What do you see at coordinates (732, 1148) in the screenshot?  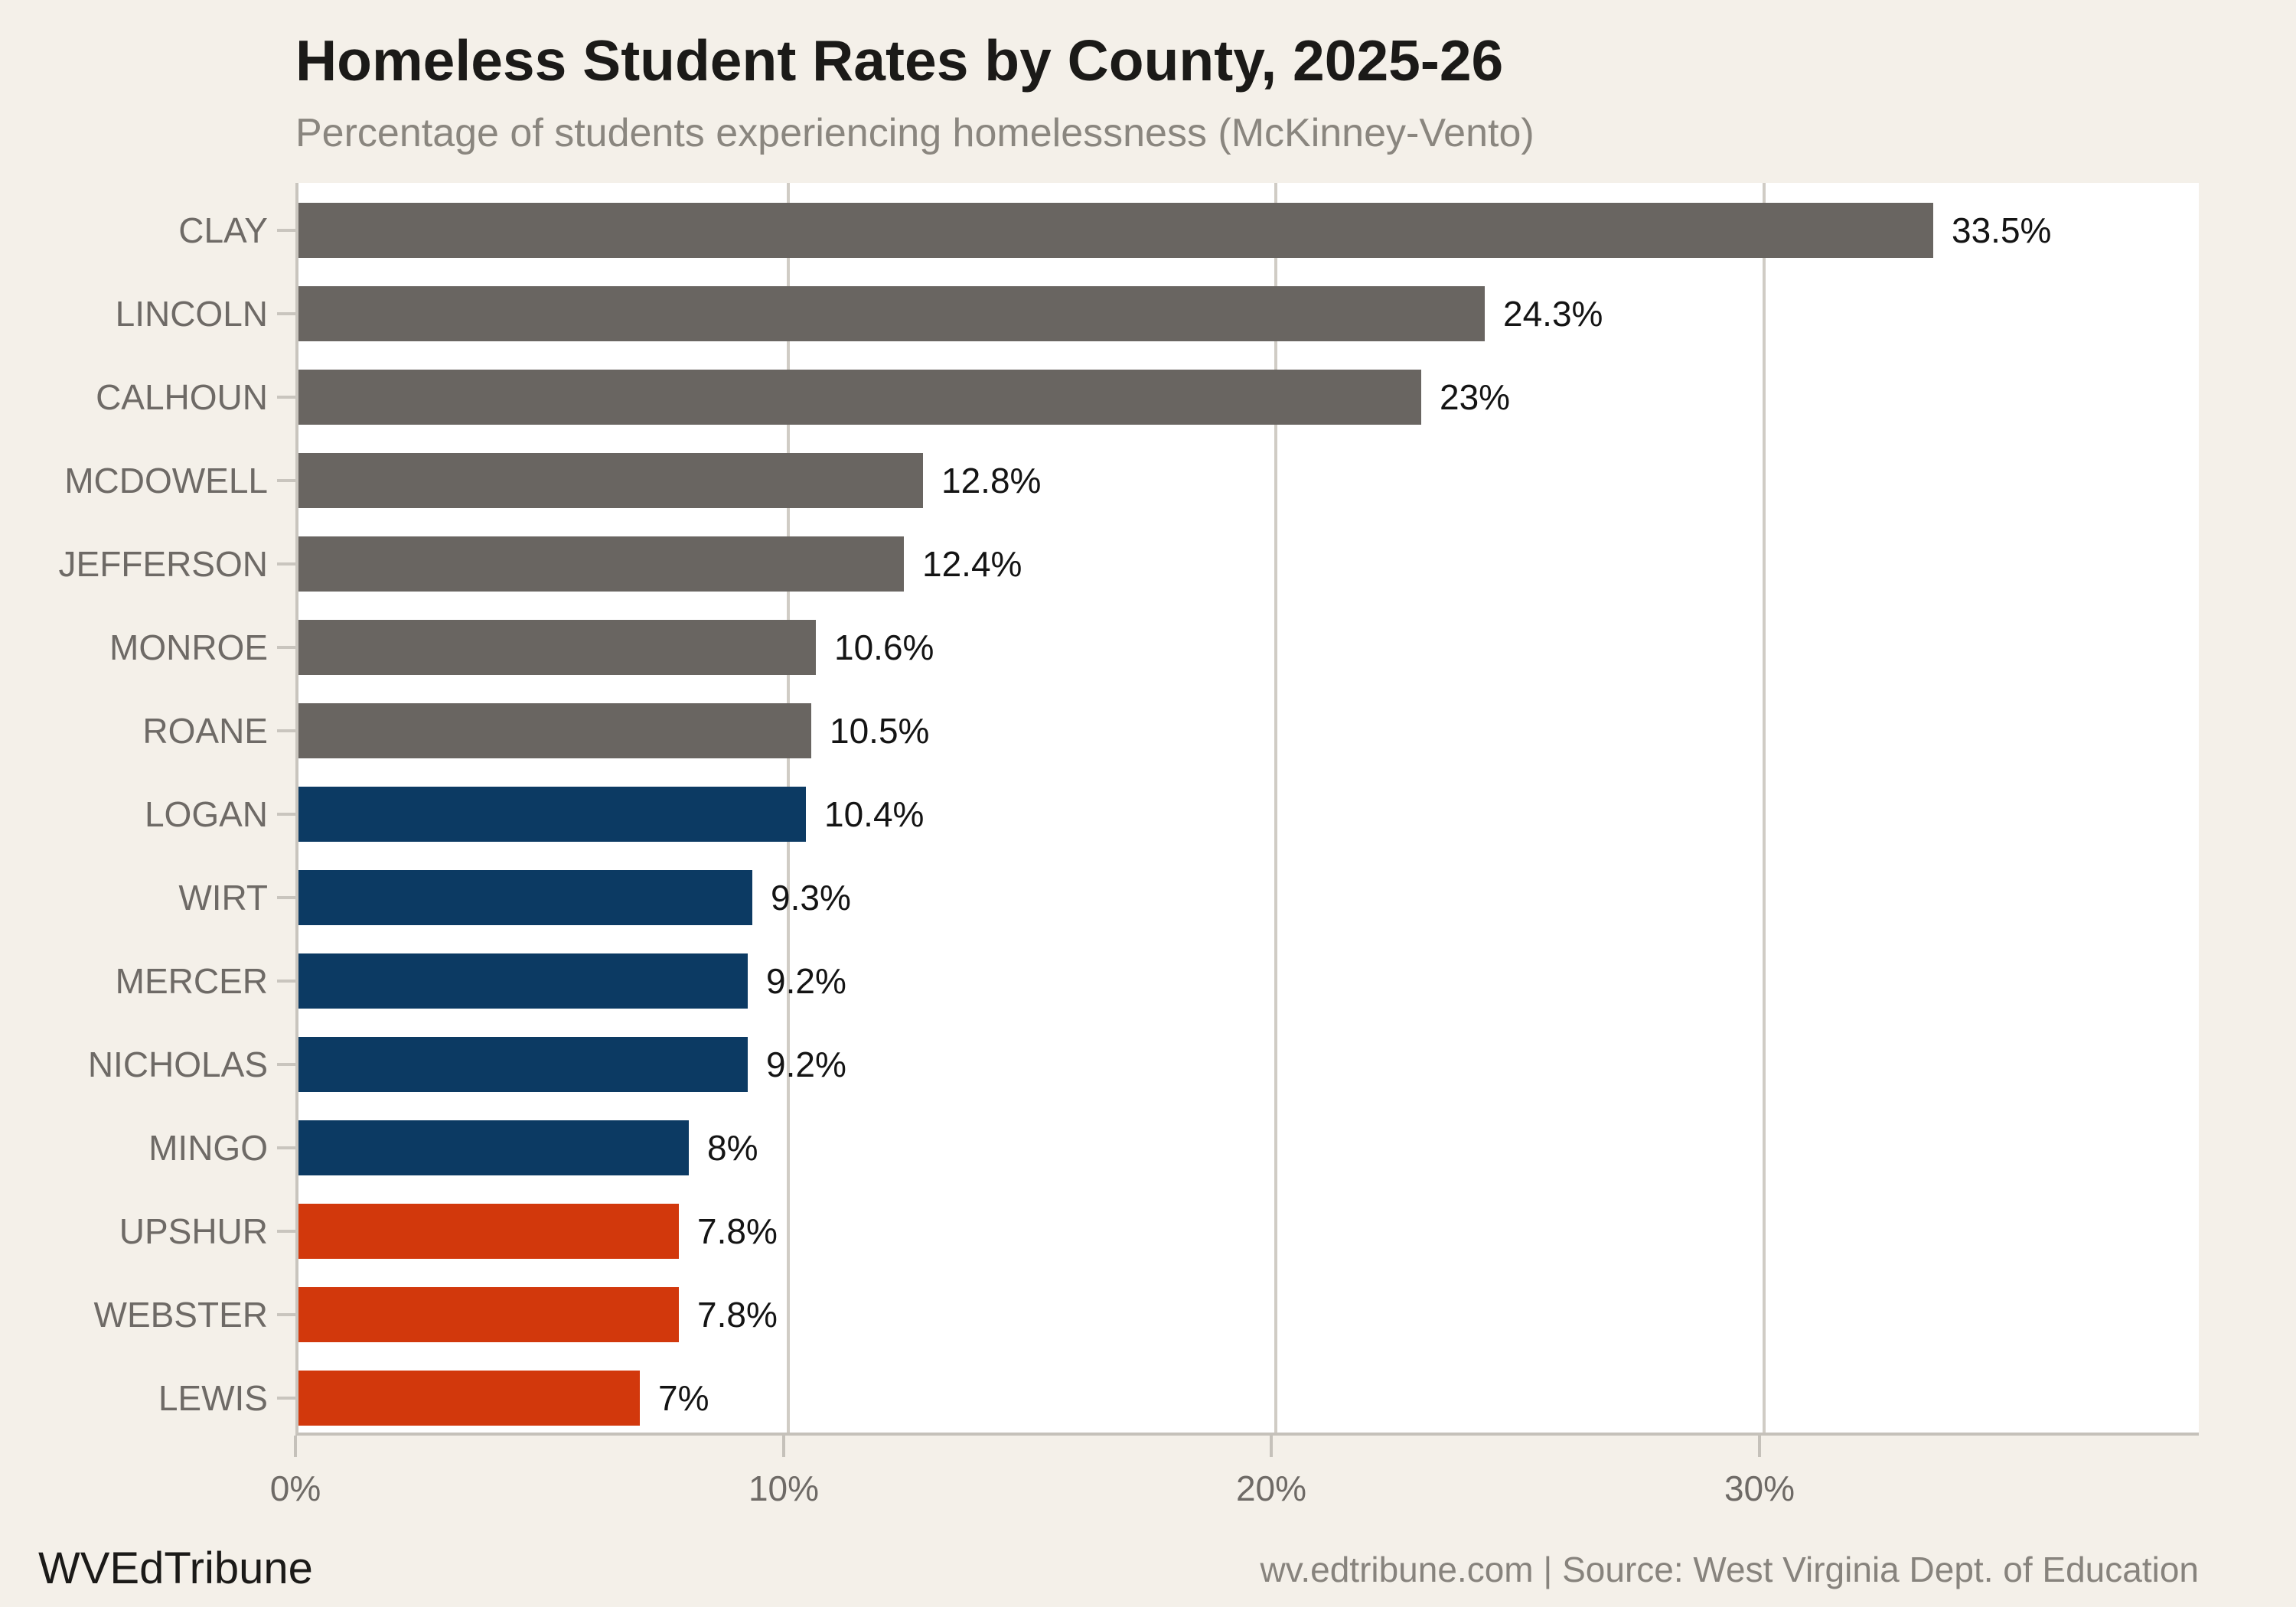 I see `value-label-mingo: 8%` at bounding box center [732, 1148].